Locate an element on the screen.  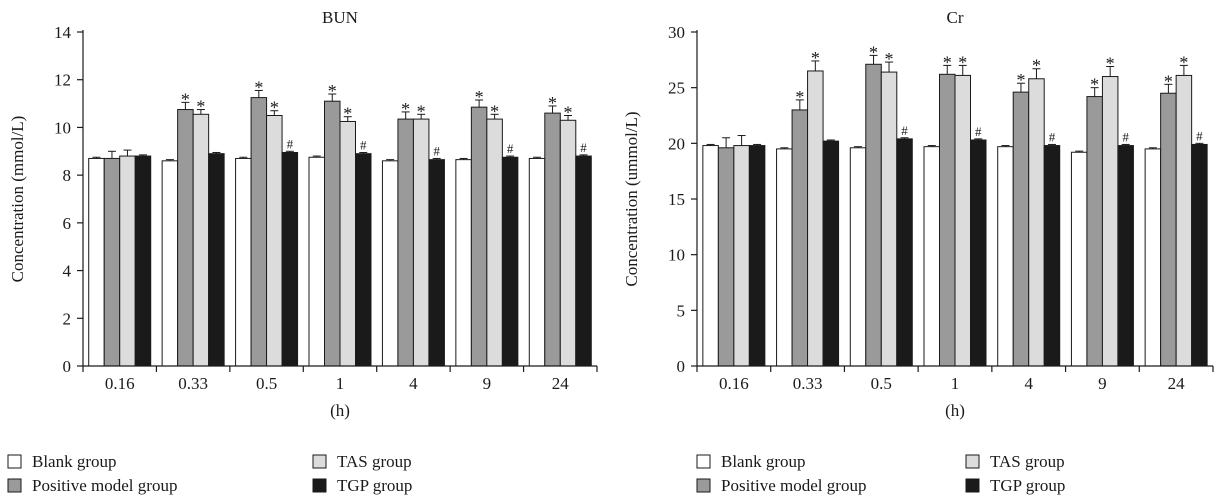
y-tick-label: 2 is located at coordinates (67, 318).